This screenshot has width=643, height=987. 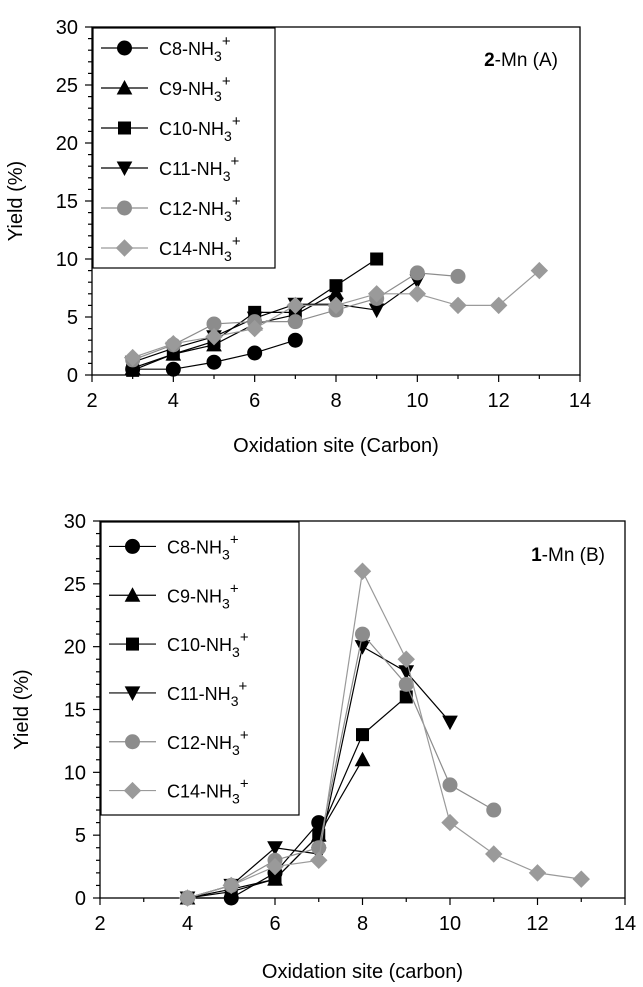 What do you see at coordinates (75, 773) in the screenshot?
I see `y-tick-label: 10` at bounding box center [75, 773].